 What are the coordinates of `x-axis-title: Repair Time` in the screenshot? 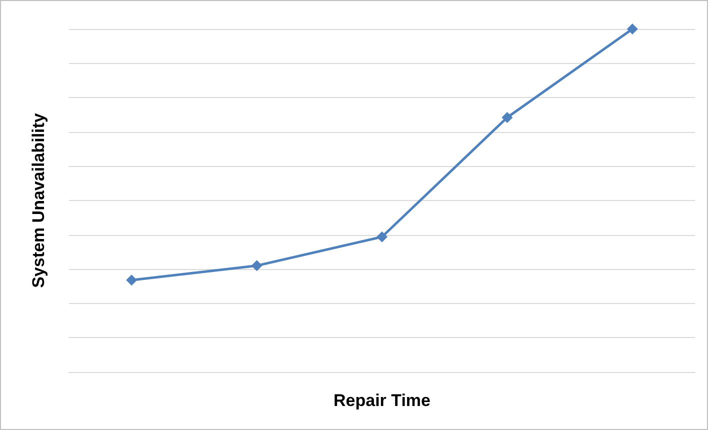 It's located at (382, 400).